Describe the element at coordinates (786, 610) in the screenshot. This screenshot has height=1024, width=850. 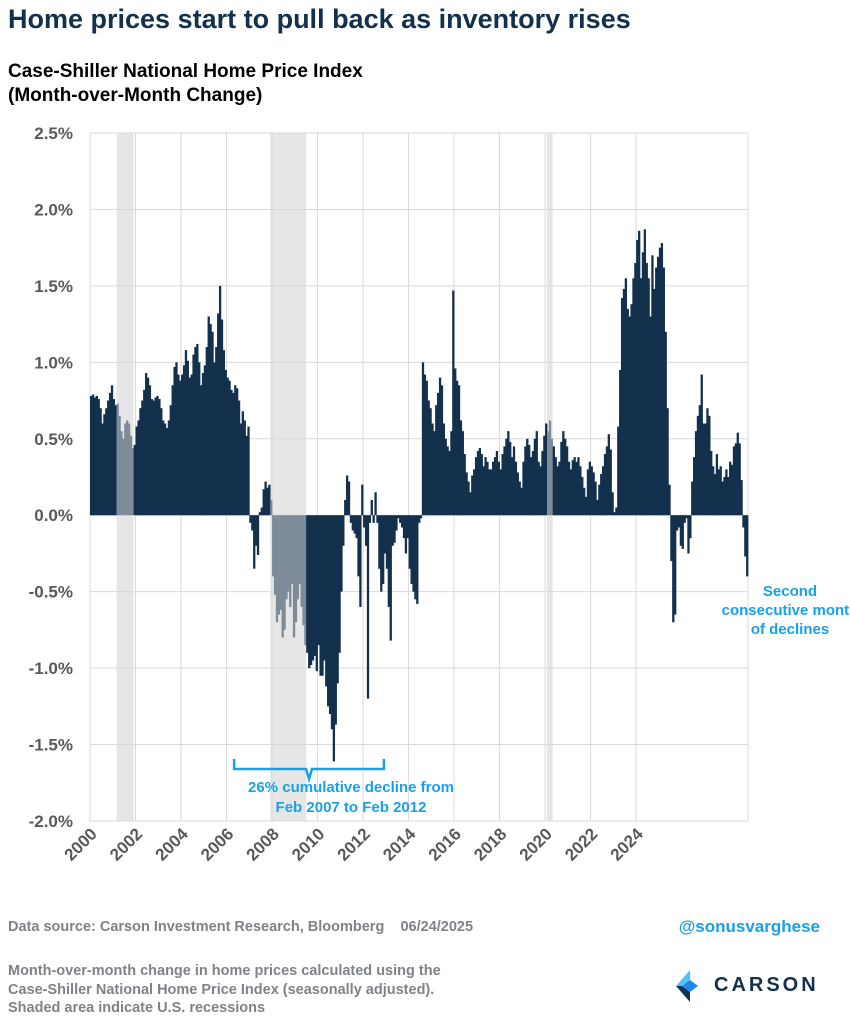
I see `second-decline-annotation-line: consecutive month` at that location.